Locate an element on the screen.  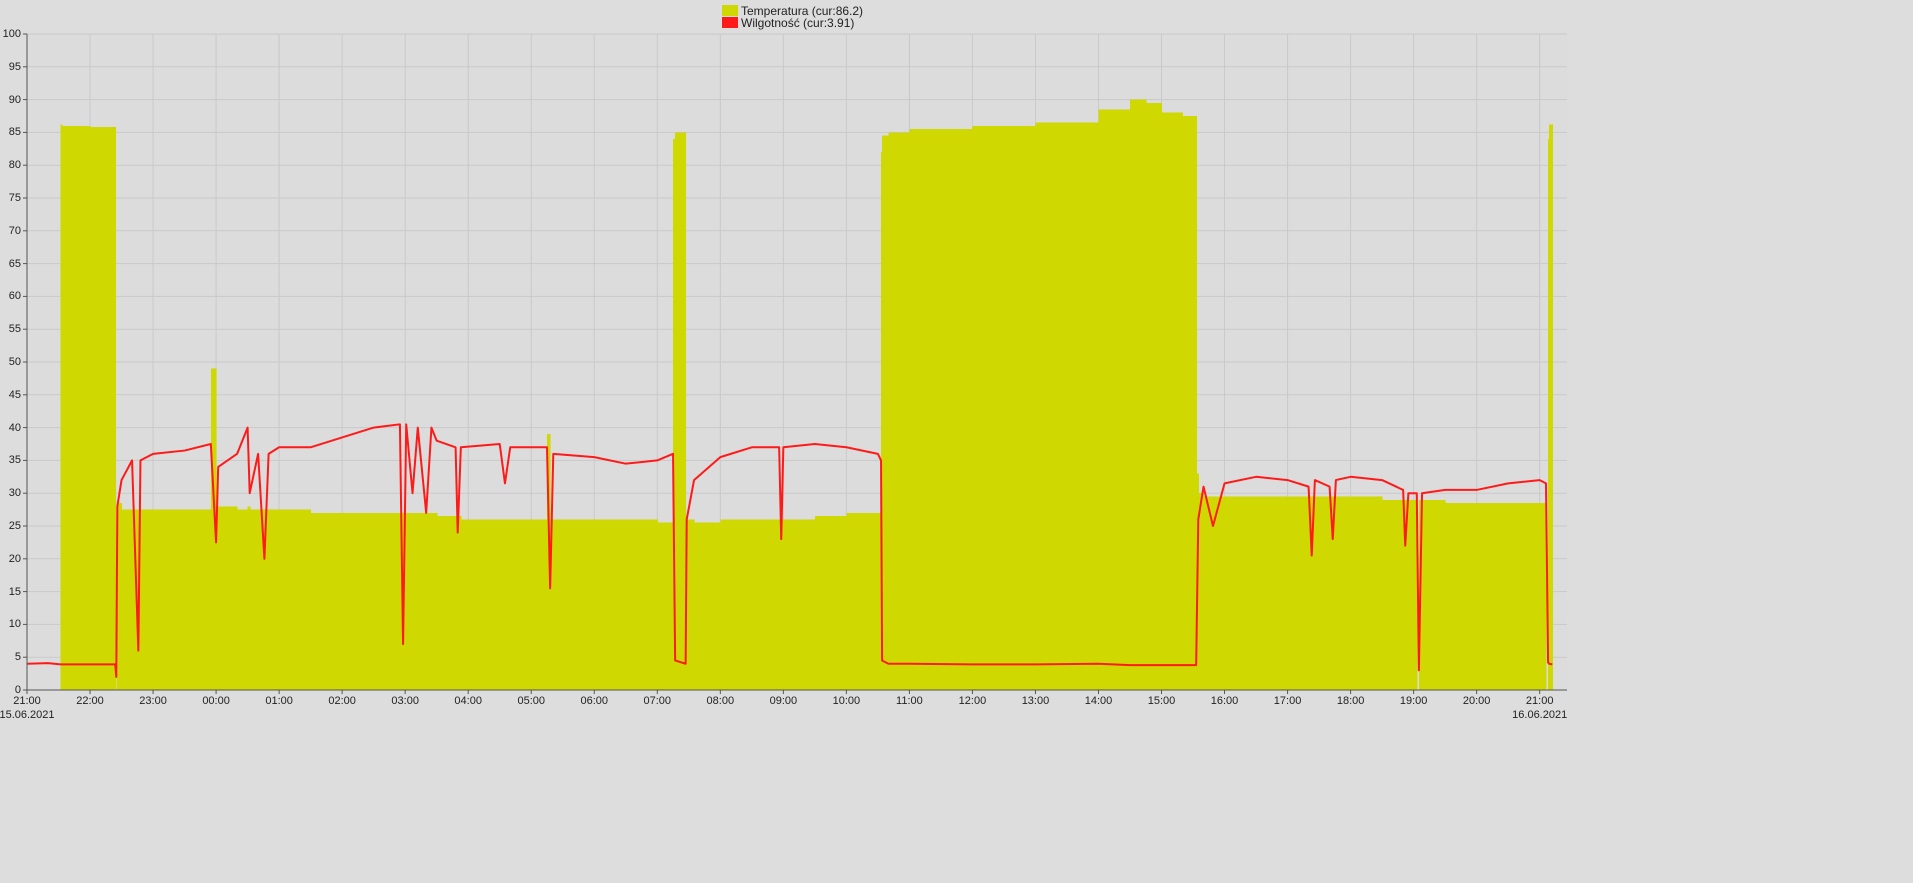
y-tick-label: 30 is located at coordinates (14, 493).